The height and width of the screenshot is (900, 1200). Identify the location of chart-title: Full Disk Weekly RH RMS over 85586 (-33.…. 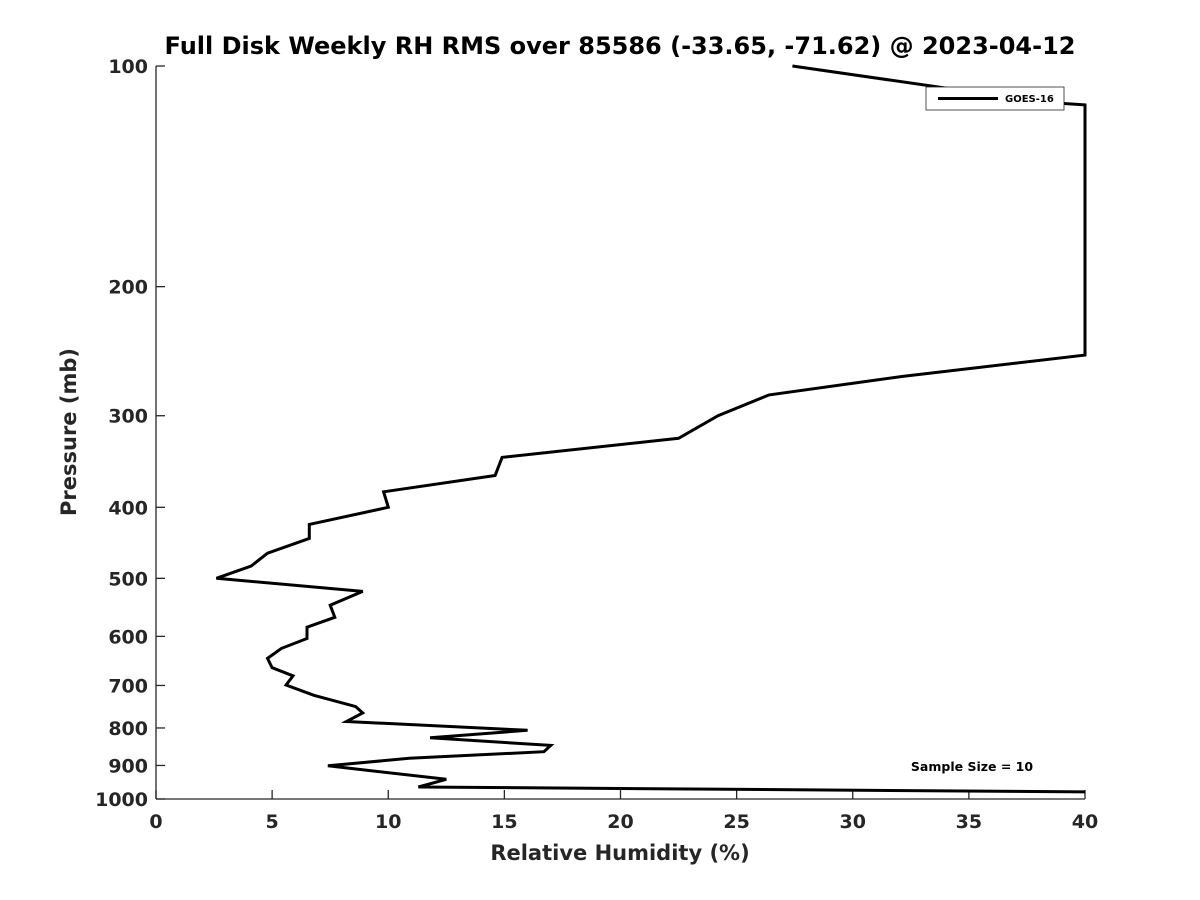
(620, 46).